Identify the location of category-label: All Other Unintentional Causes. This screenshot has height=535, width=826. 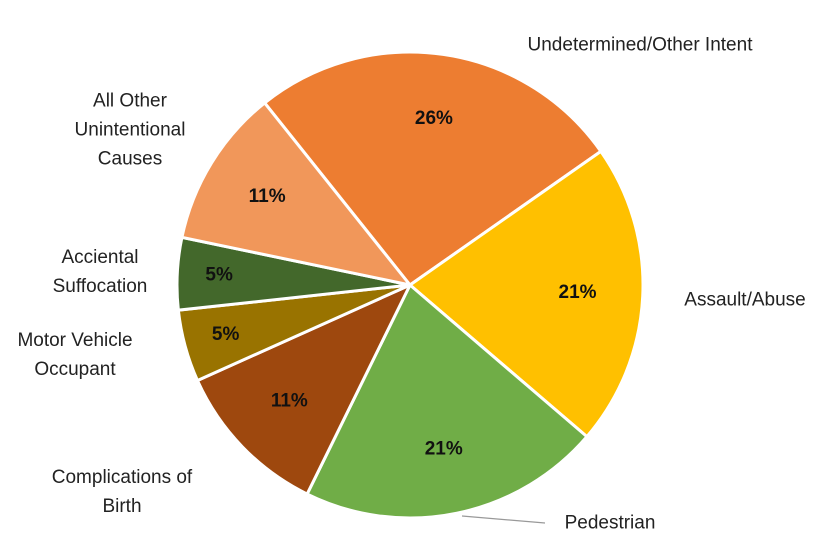
(130, 130).